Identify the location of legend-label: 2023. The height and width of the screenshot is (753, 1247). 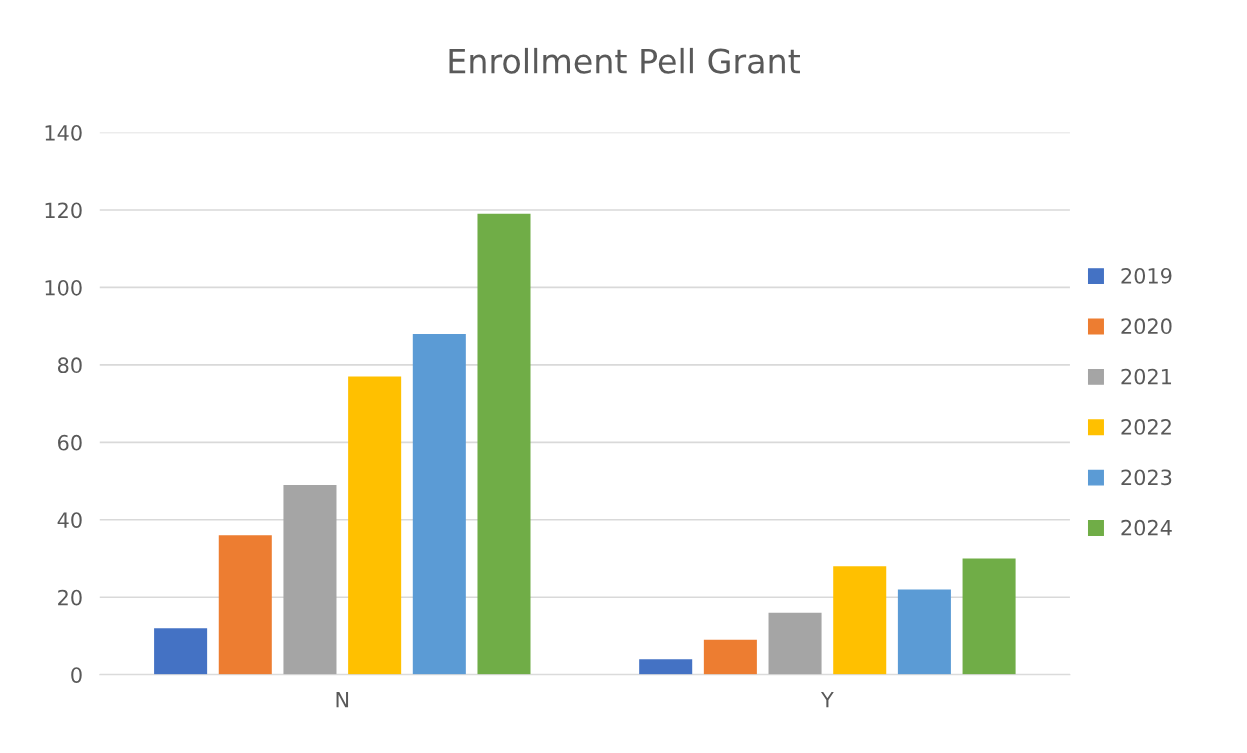
(1146, 477).